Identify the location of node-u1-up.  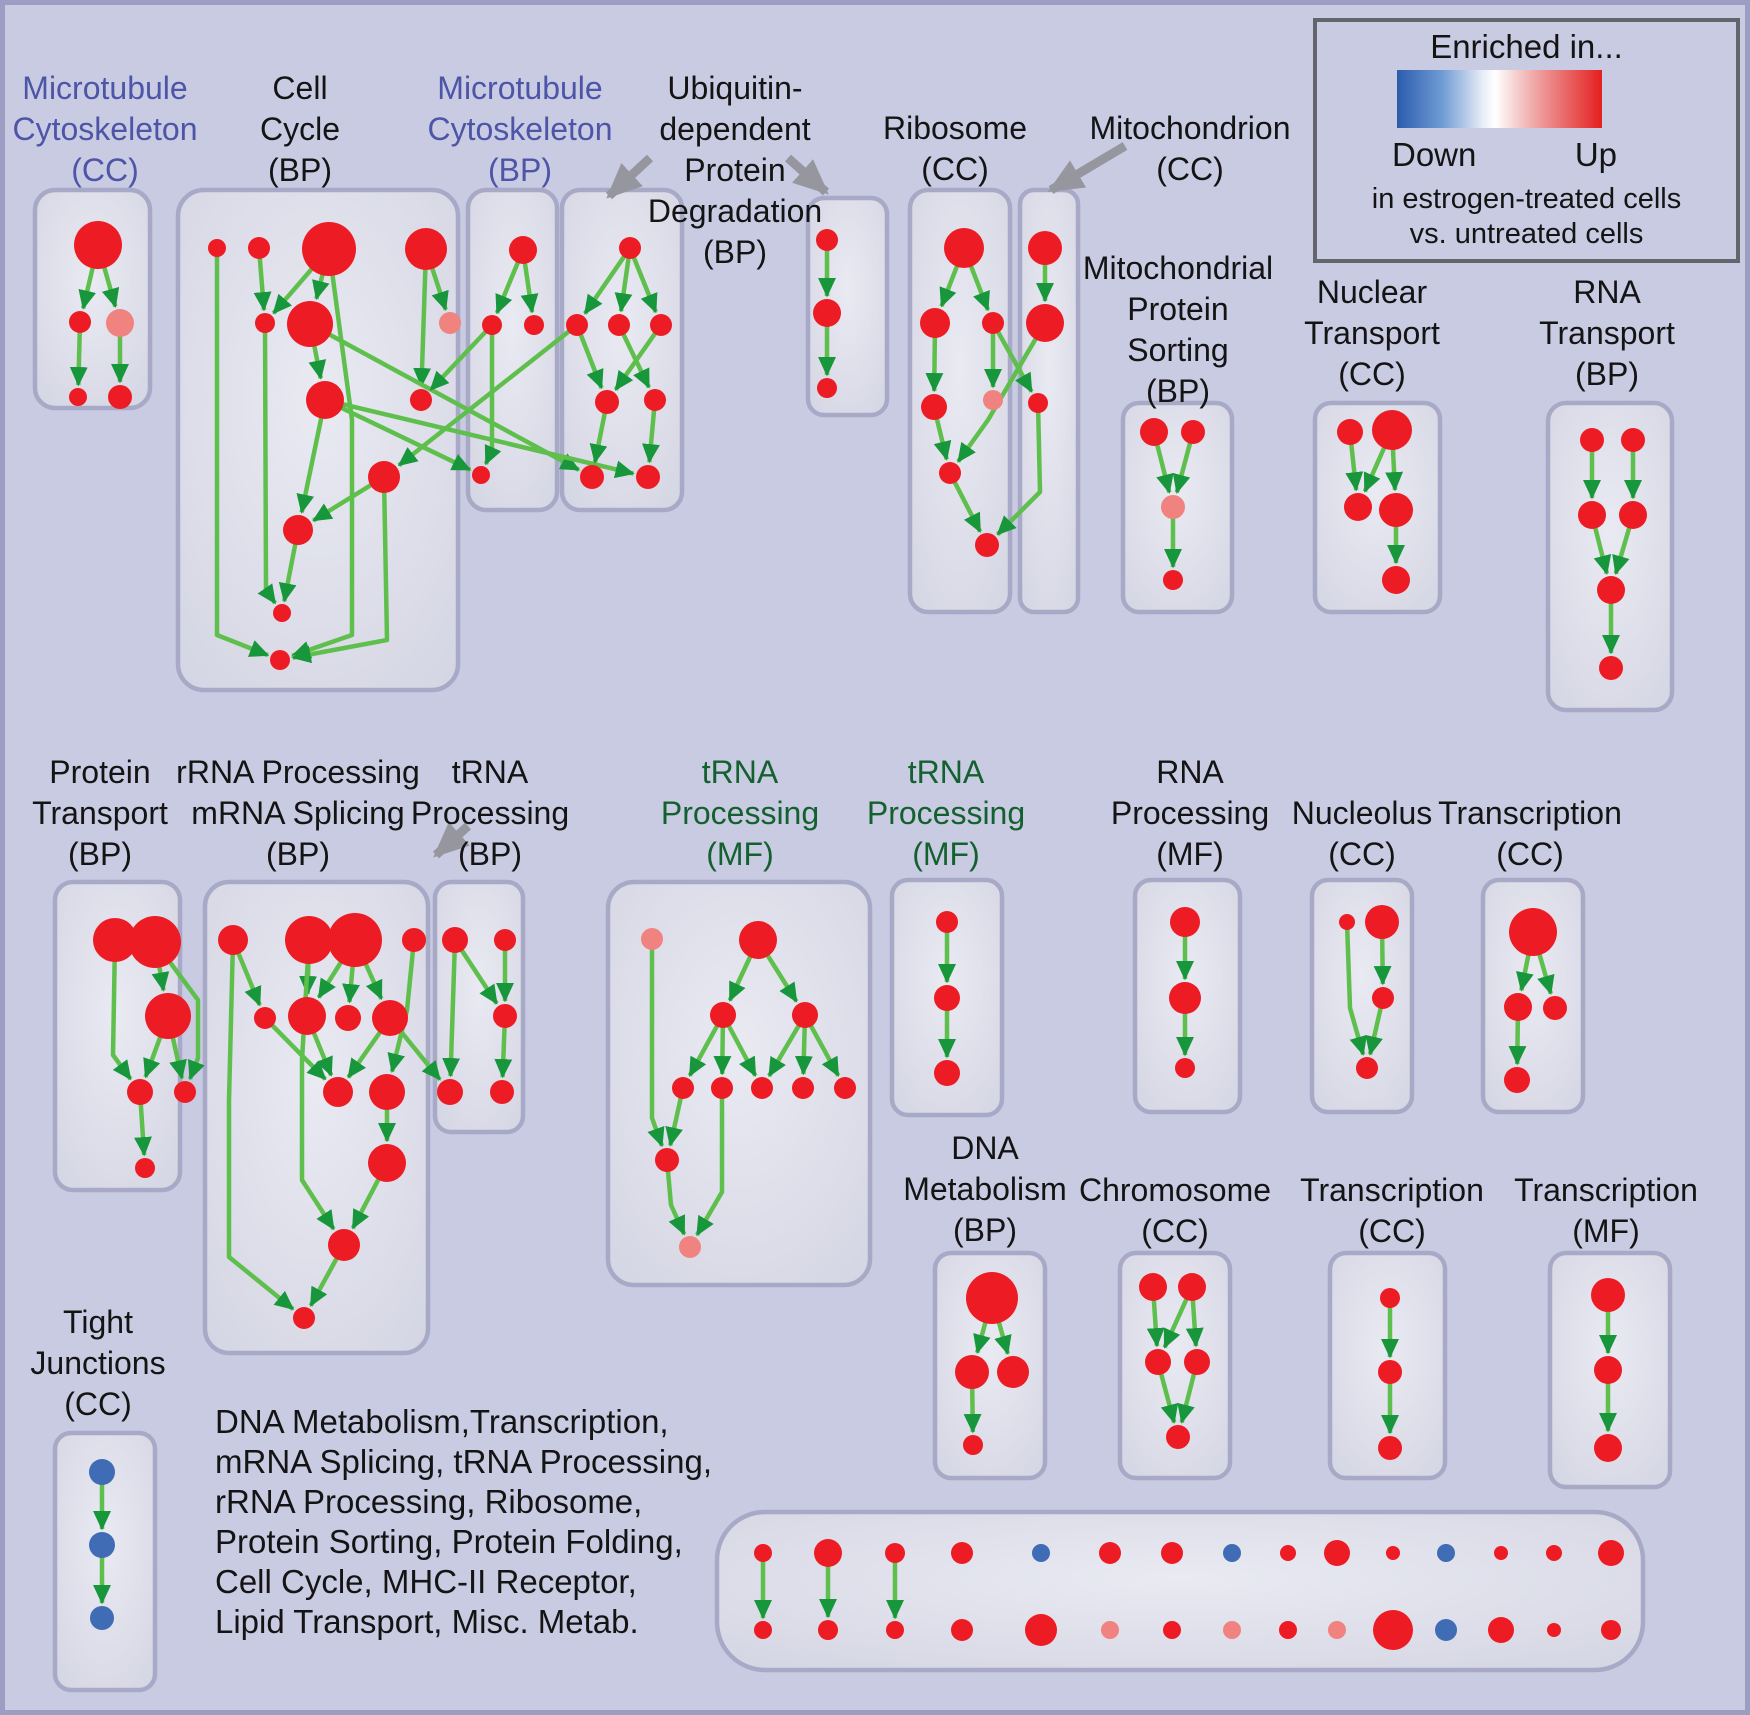
(630, 248).